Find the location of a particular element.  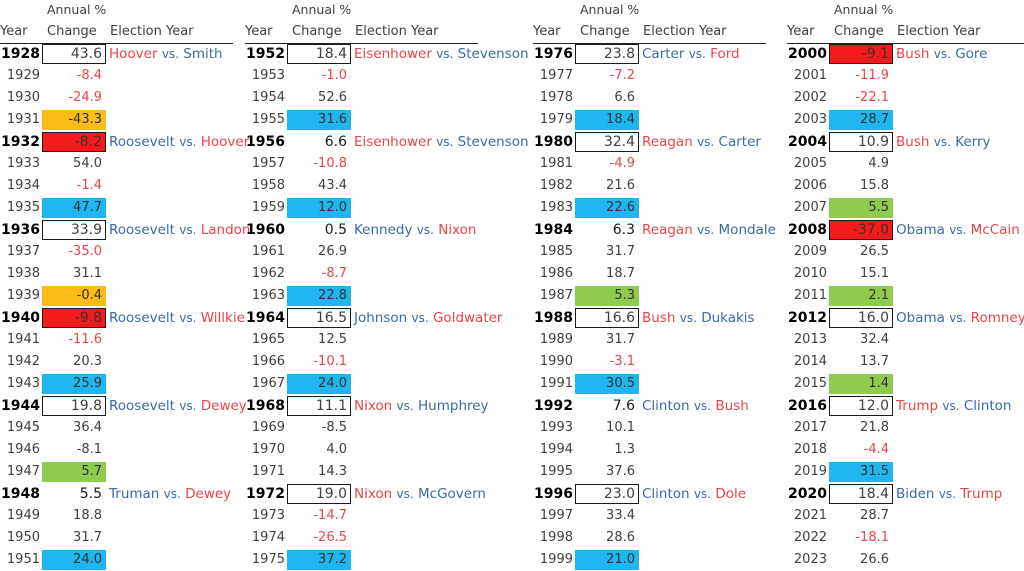

year-cell: 1995 is located at coordinates (556, 471).